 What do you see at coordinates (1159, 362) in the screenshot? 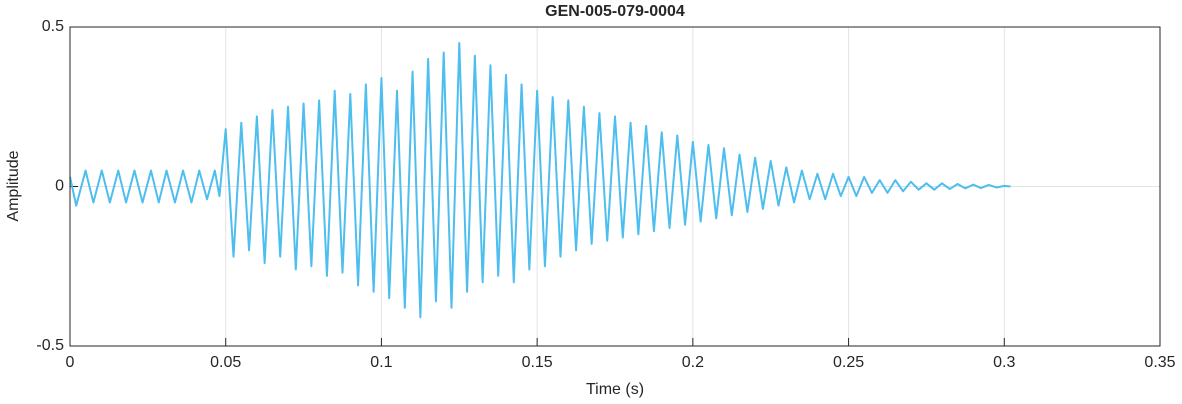
I see `x-tick-label: 0.35` at bounding box center [1159, 362].